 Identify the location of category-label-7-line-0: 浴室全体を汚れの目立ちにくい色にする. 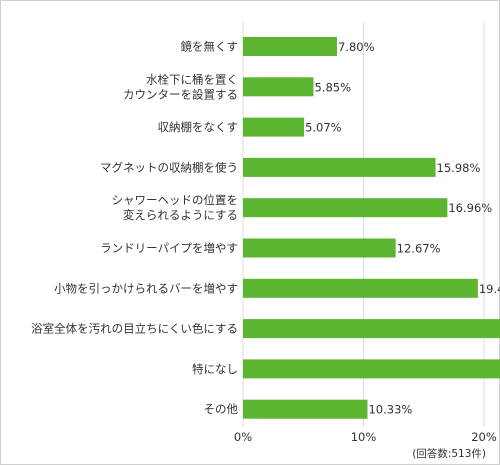
(134, 329).